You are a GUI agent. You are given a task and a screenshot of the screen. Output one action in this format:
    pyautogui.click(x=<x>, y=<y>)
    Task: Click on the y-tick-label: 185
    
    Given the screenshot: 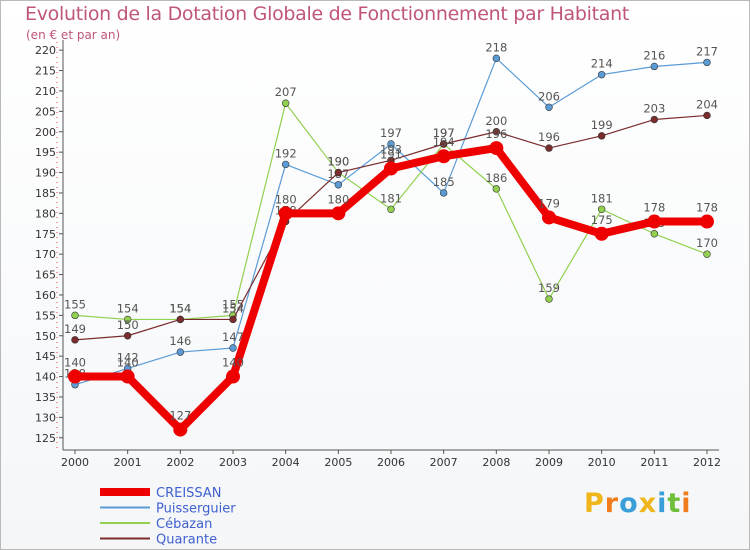 What is the action you would take?
    pyautogui.click(x=45, y=193)
    